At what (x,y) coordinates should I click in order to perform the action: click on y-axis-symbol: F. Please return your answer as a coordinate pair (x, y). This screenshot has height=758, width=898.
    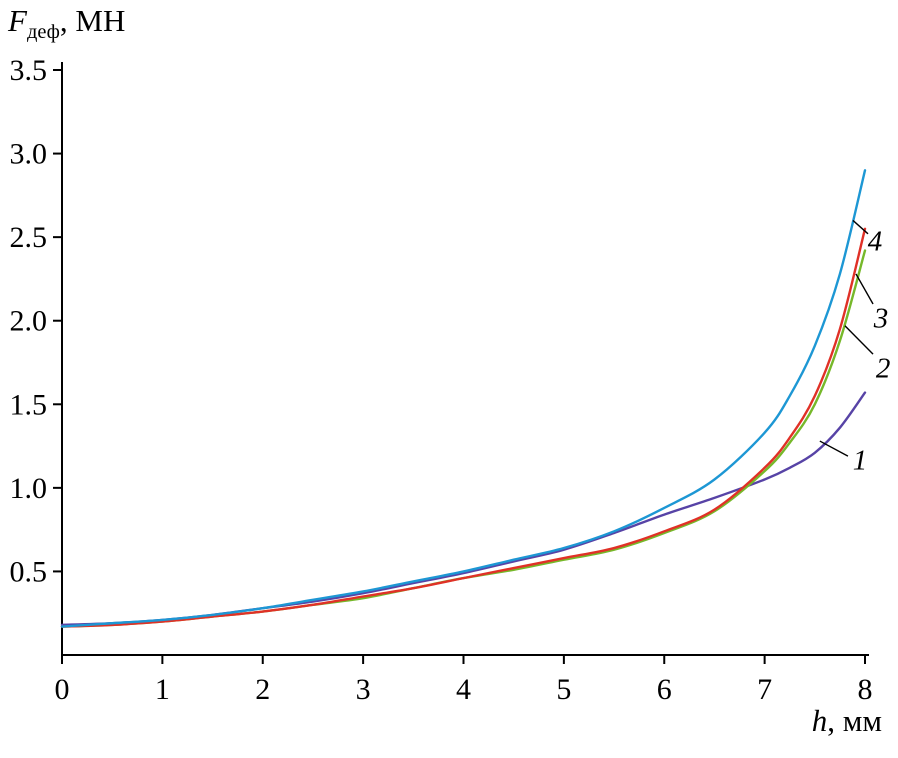
    Looking at the image, I should click on (17, 20).